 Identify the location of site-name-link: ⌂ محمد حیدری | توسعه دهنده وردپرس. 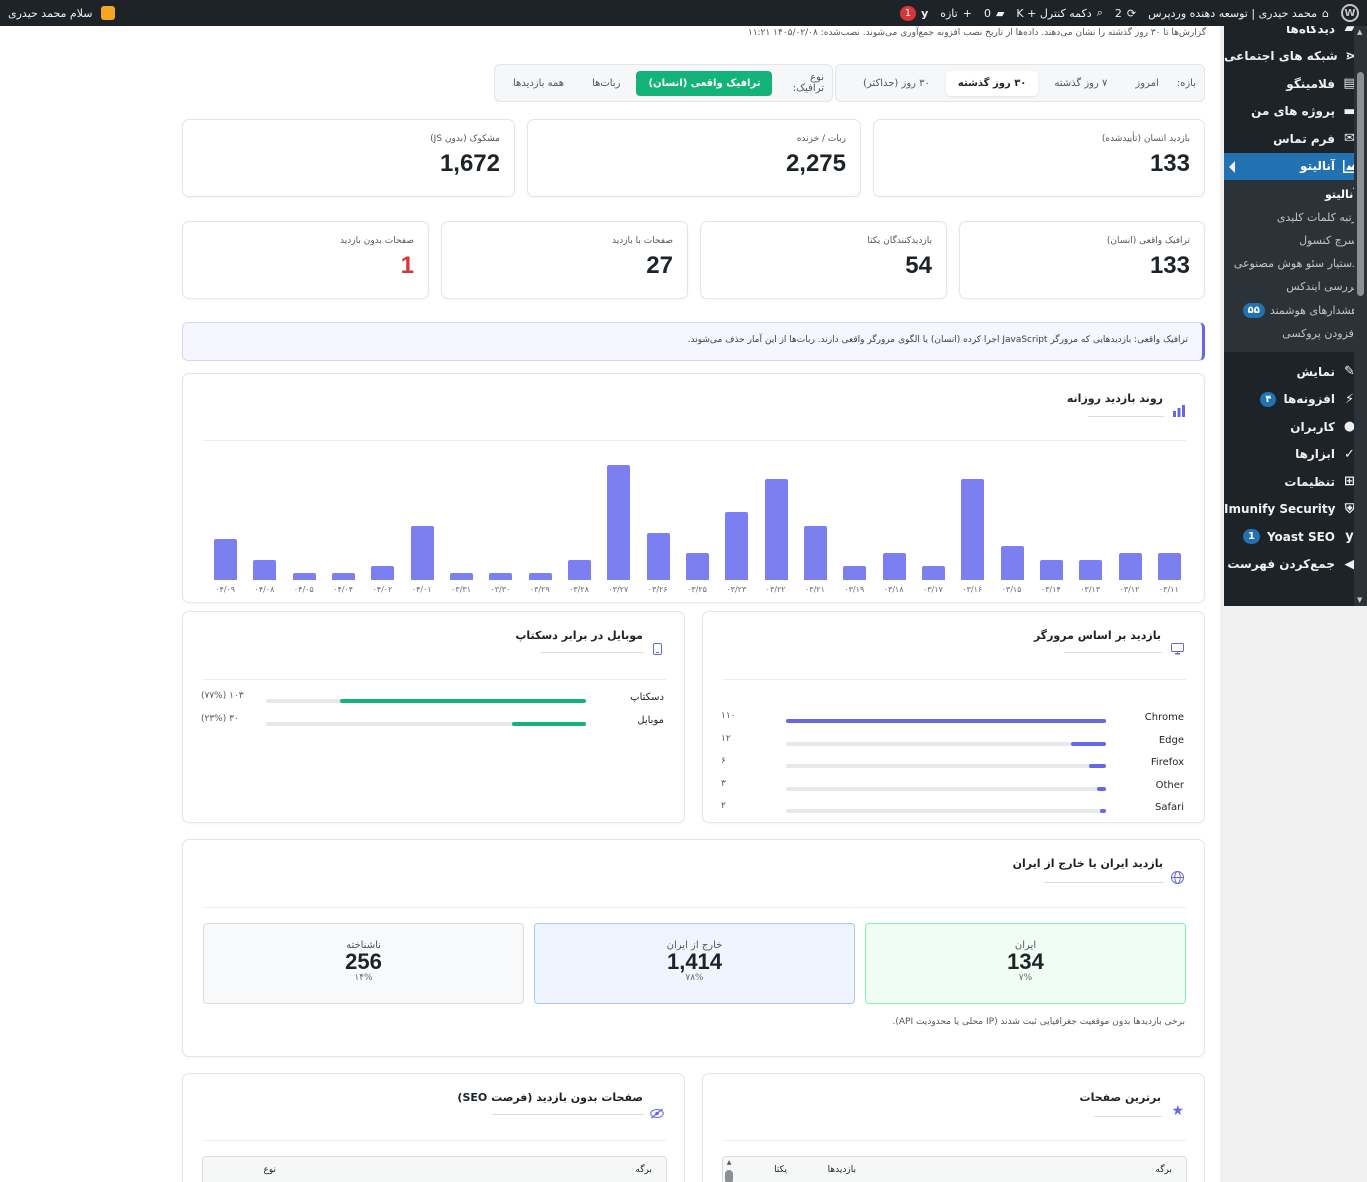
(1238, 13).